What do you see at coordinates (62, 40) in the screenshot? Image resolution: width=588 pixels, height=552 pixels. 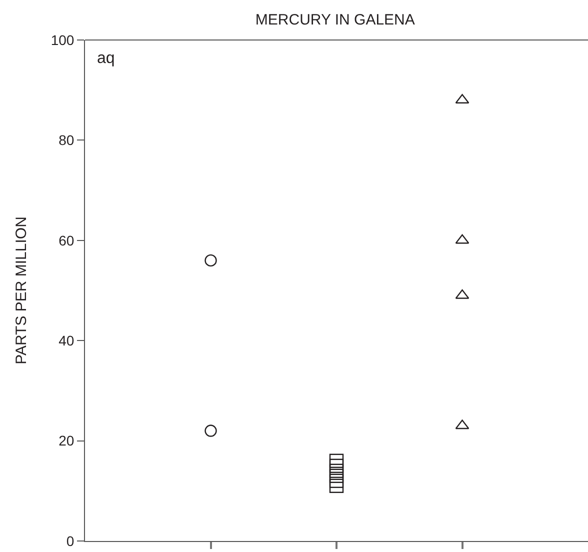 I see `y-tick-label: 100` at bounding box center [62, 40].